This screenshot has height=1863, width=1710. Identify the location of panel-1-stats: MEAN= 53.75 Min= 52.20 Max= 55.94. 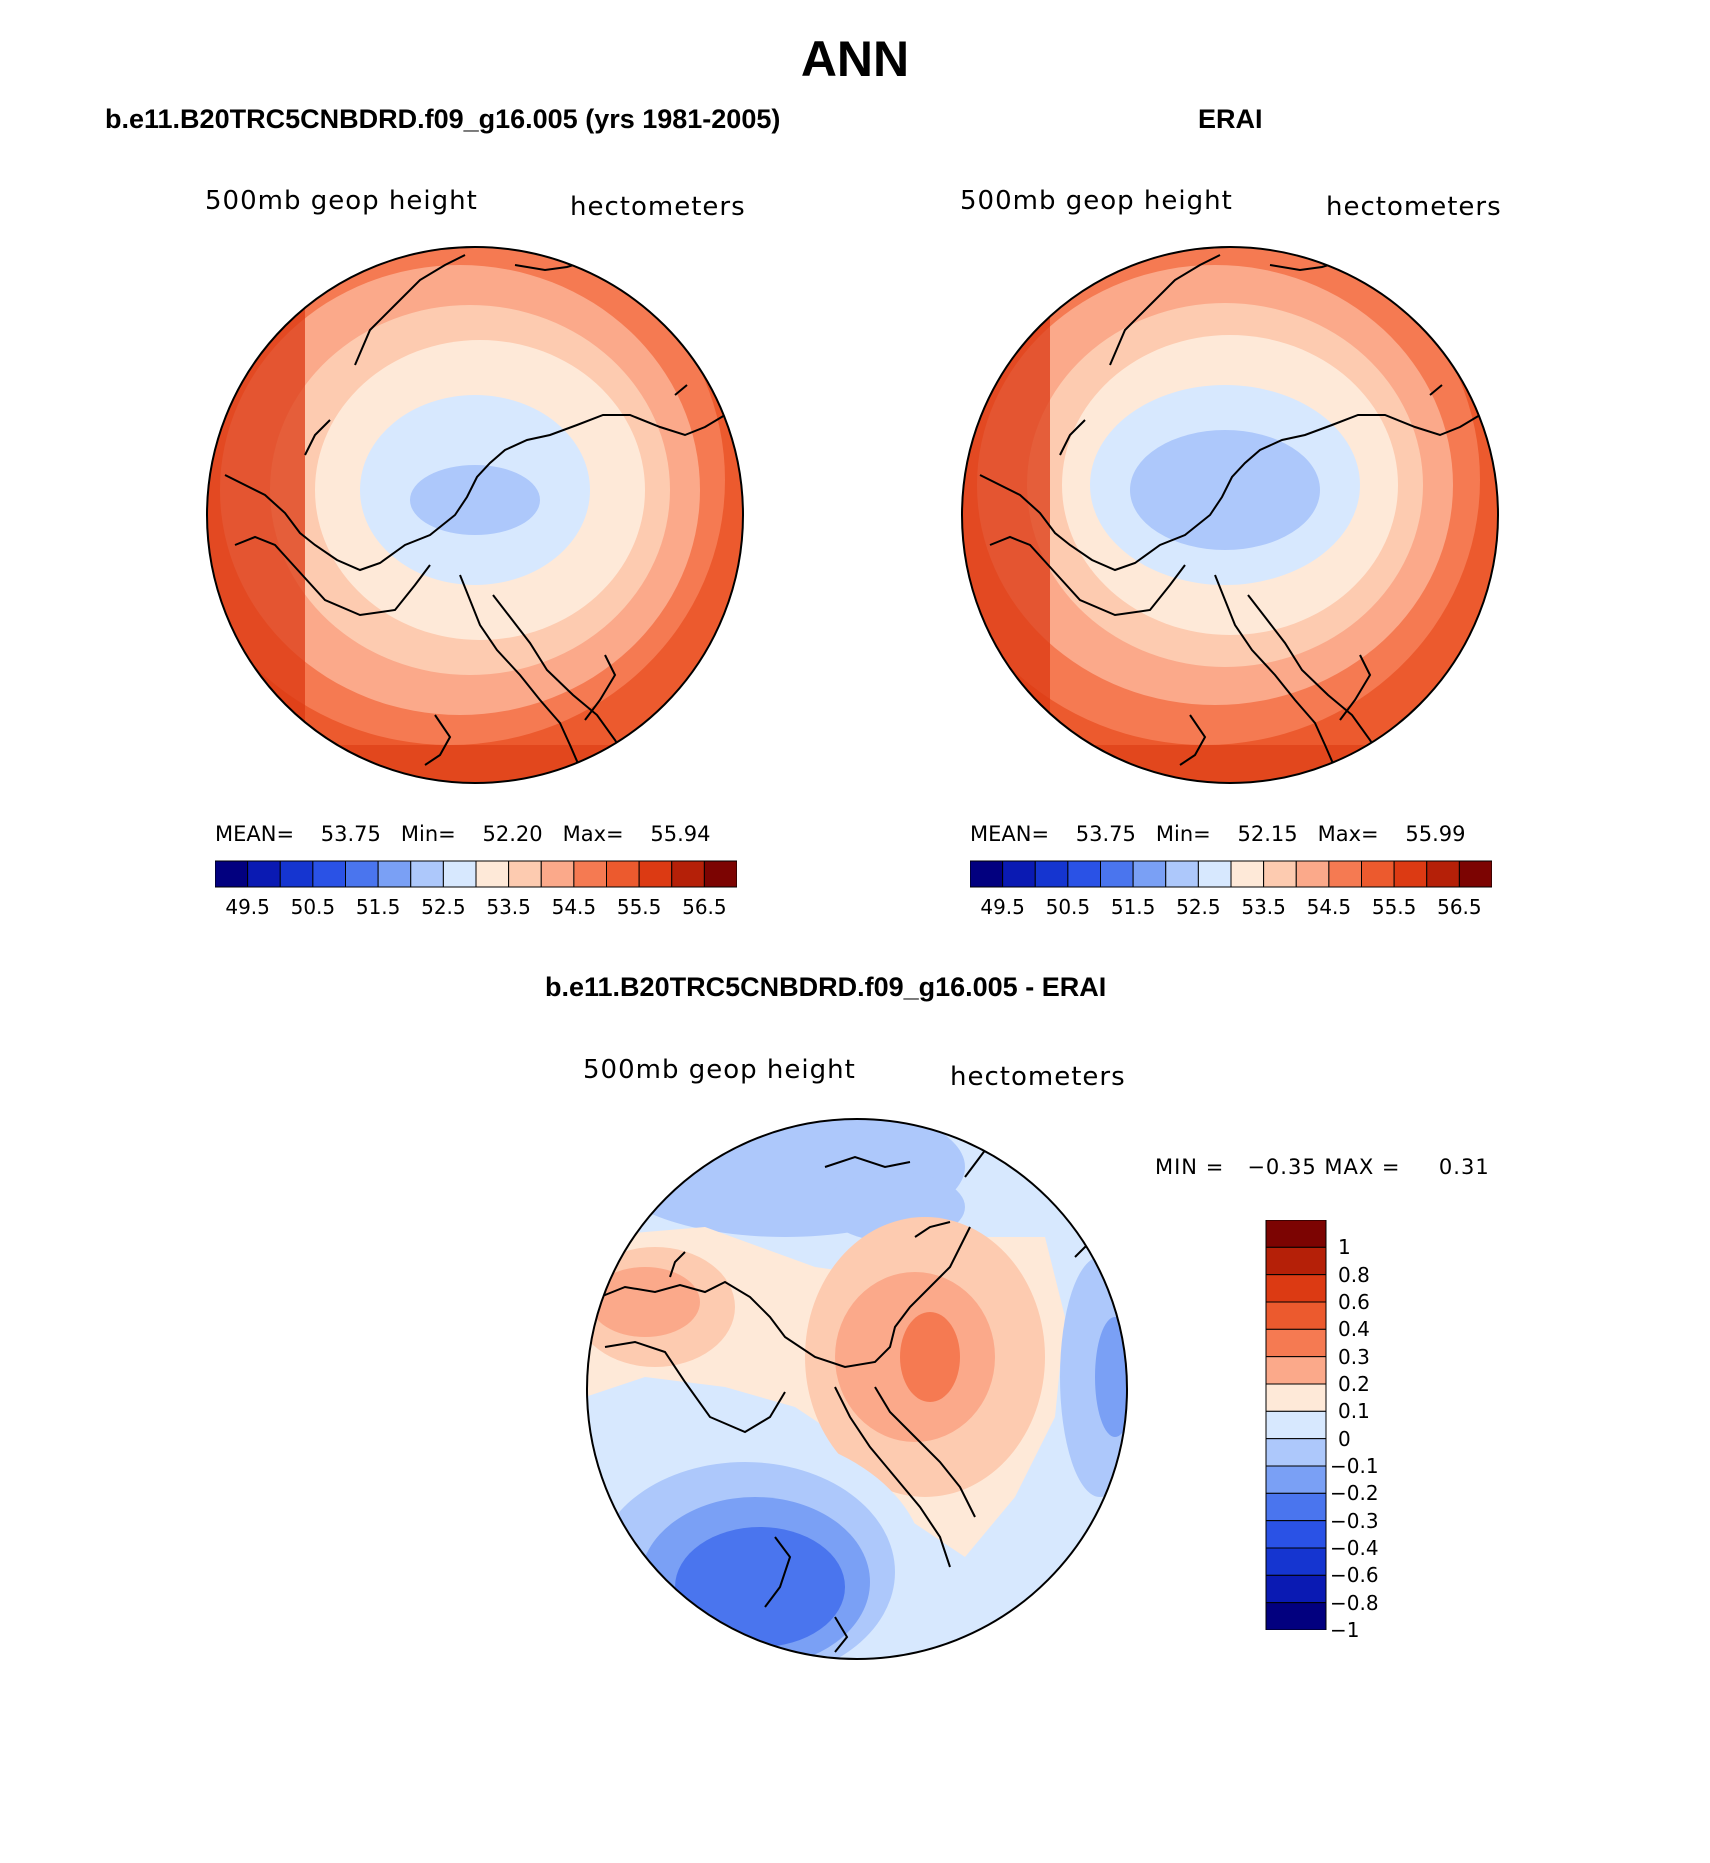
(463, 834).